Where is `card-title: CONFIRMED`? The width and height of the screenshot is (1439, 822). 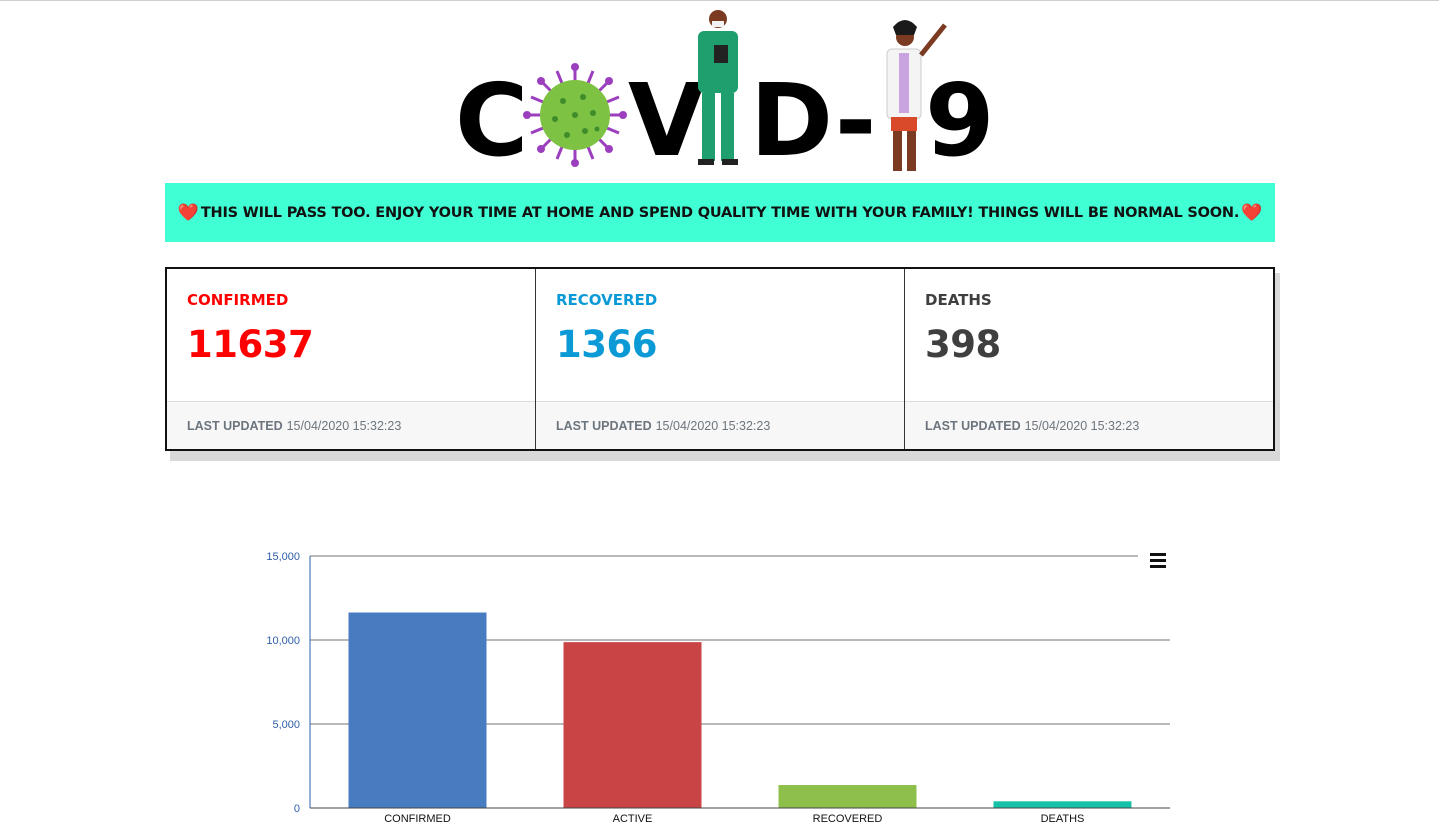 card-title: CONFIRMED is located at coordinates (238, 300).